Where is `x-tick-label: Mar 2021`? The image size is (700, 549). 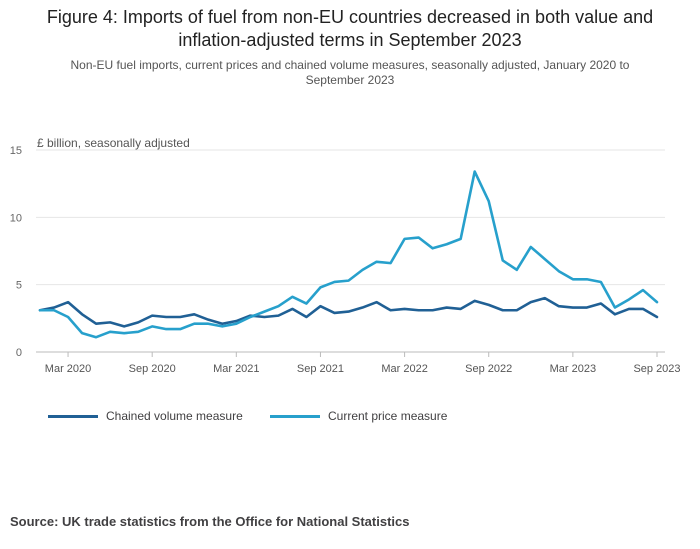 x-tick-label: Mar 2021 is located at coordinates (236, 369).